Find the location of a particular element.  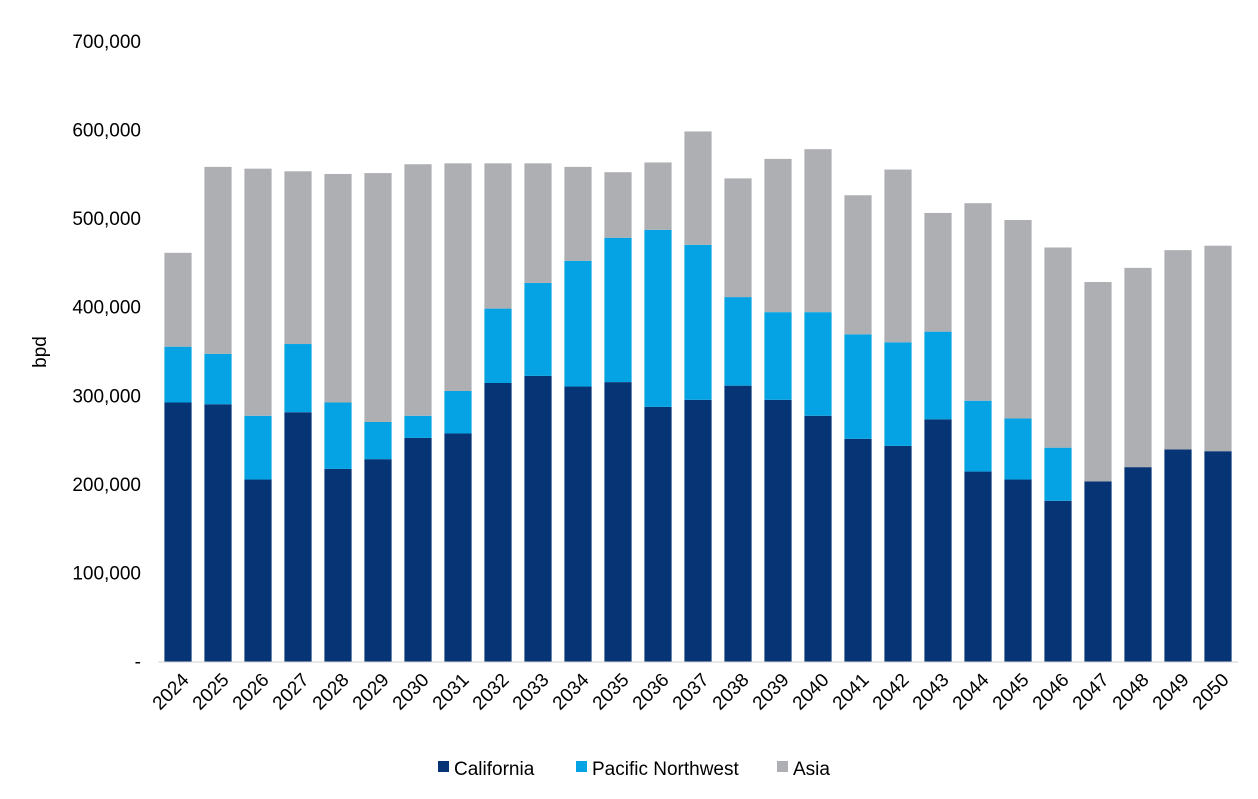

bar-pacific-northwest-2027 is located at coordinates (298, 378).